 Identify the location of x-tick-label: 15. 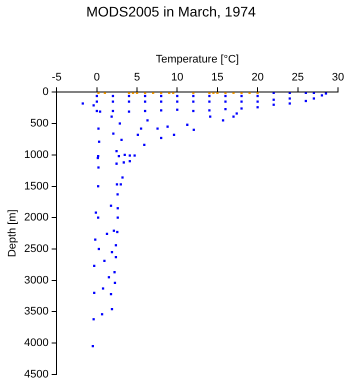
(217, 78).